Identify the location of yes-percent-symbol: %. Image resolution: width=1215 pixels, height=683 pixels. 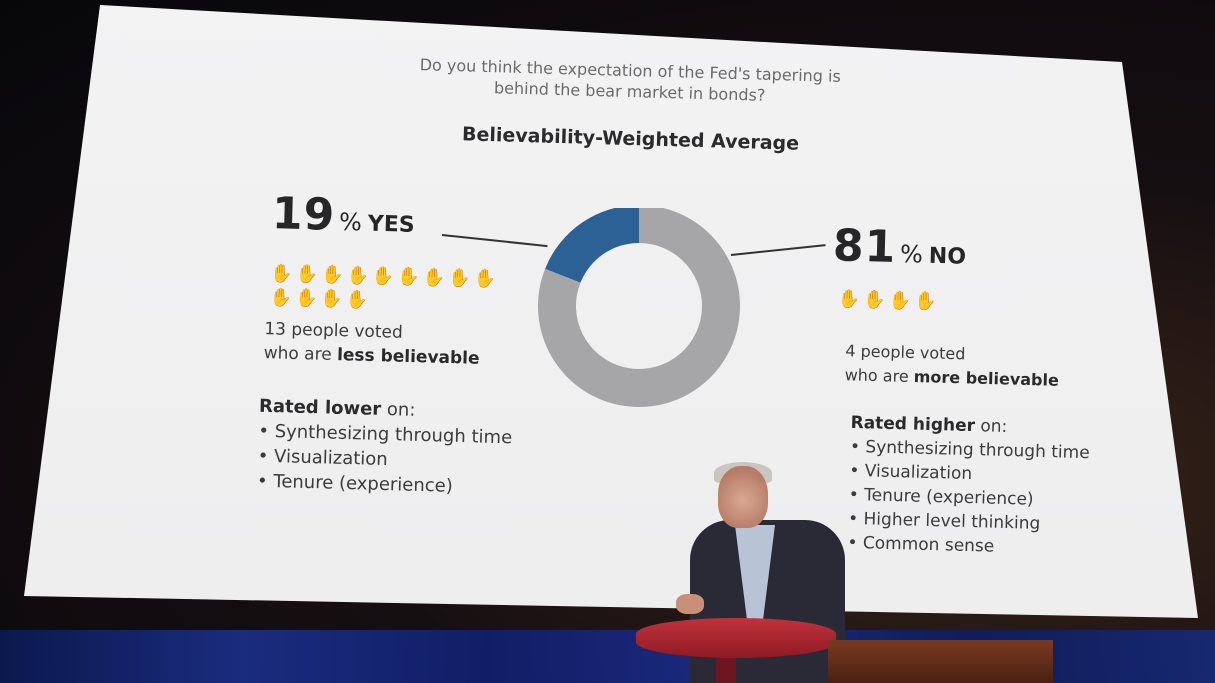
(350, 222).